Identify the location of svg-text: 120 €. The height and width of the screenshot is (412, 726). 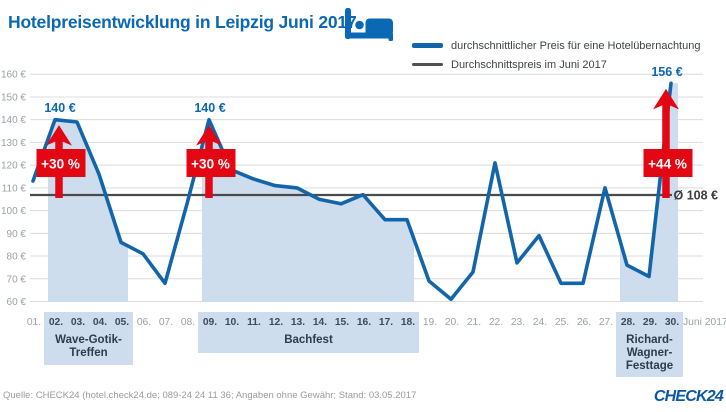
(13, 166).